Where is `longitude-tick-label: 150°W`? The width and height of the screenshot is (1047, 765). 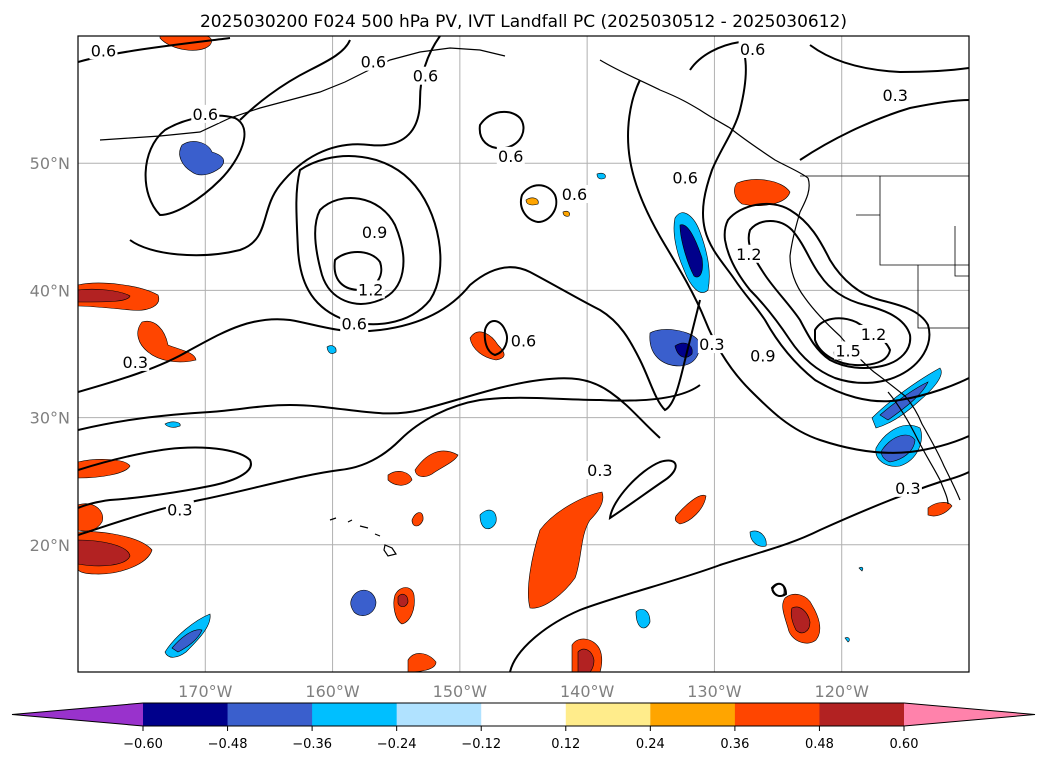
longitude-tick-label: 150°W is located at coordinates (460, 691).